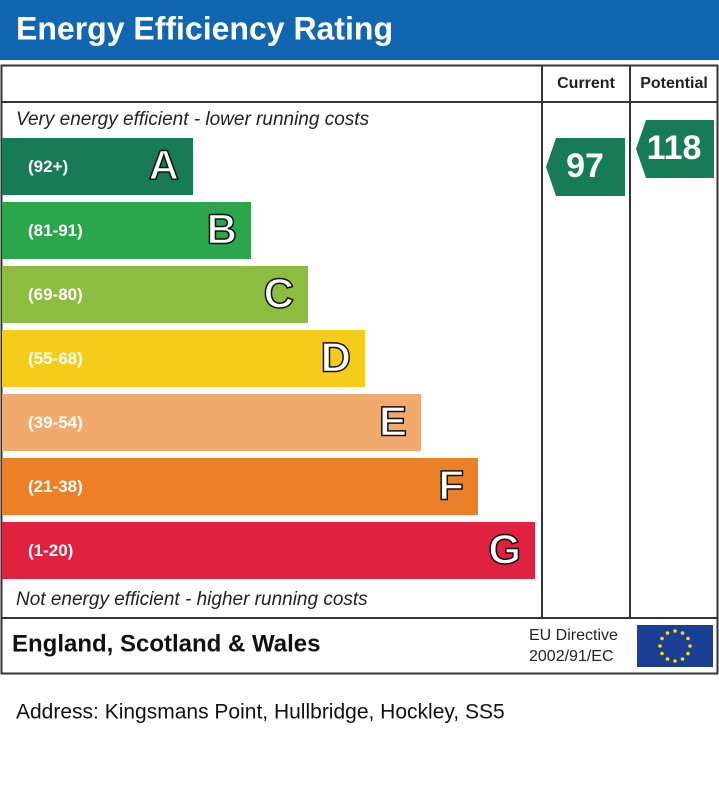  Describe the element at coordinates (674, 83) in the screenshot. I see `potential-header: Potential` at that location.